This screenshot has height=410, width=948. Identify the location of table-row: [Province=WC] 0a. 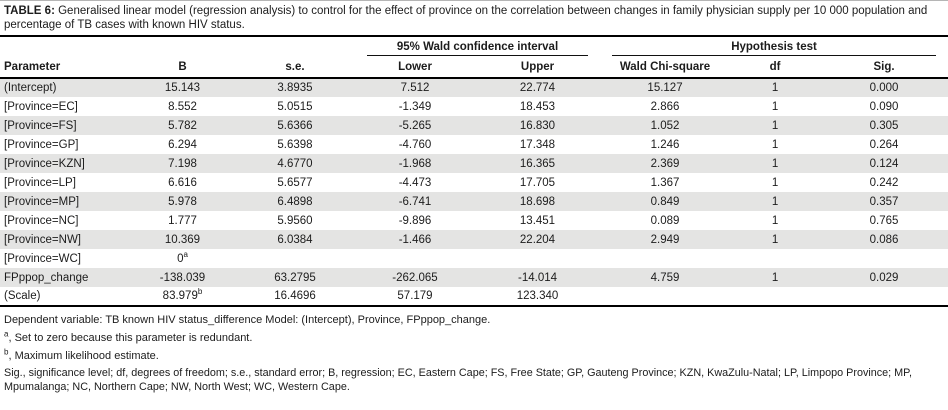
(474, 258).